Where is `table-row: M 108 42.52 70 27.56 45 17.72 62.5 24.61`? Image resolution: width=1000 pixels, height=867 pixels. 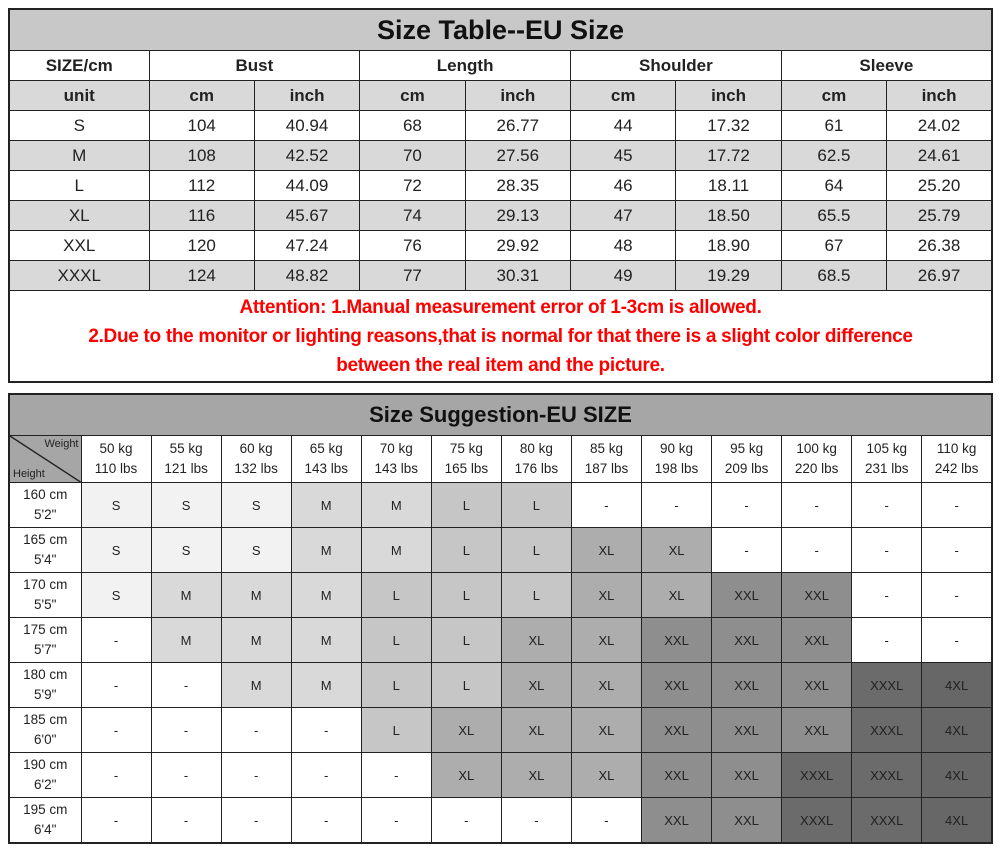
table-row: M 108 42.52 70 27.56 45 17.72 62.5 24.61 is located at coordinates (500, 155).